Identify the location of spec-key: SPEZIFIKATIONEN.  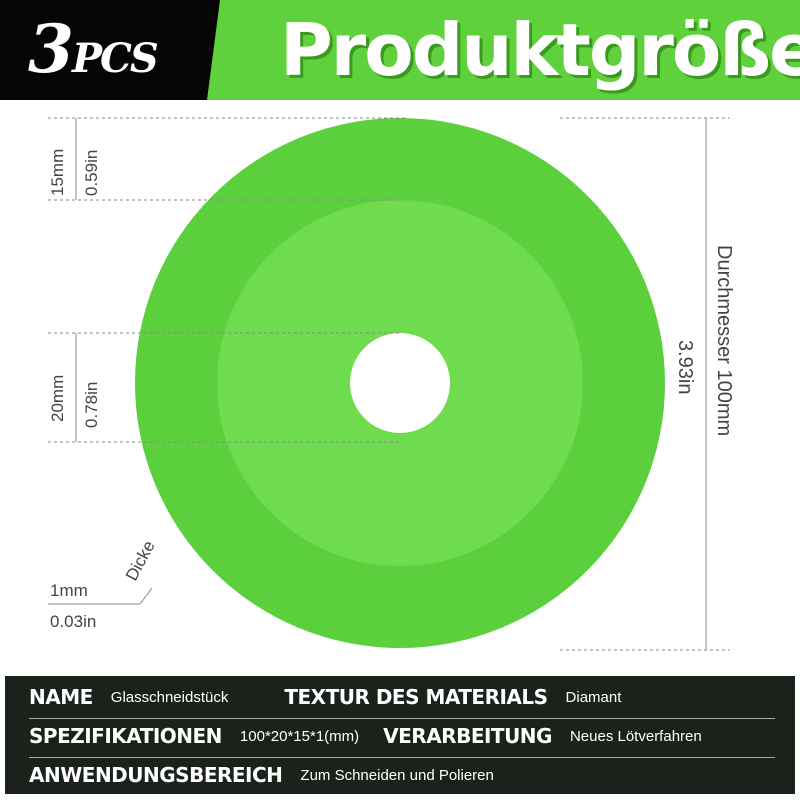
(125, 736).